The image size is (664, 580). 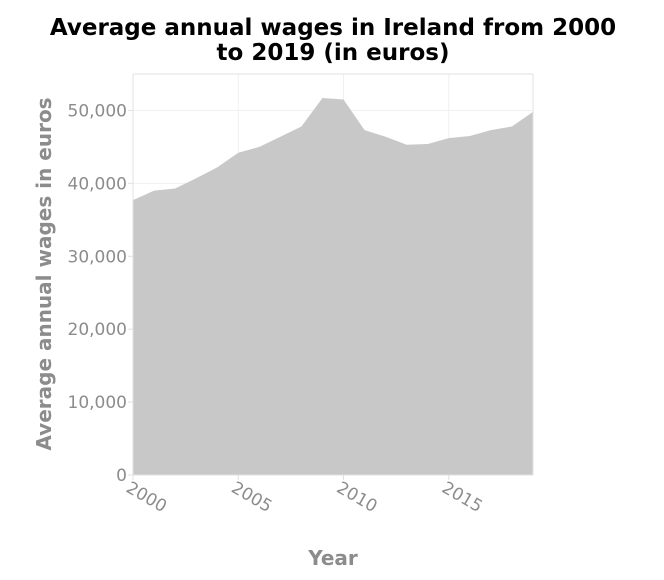 I want to click on y-tick-label: 30,000, so click(x=97, y=257).